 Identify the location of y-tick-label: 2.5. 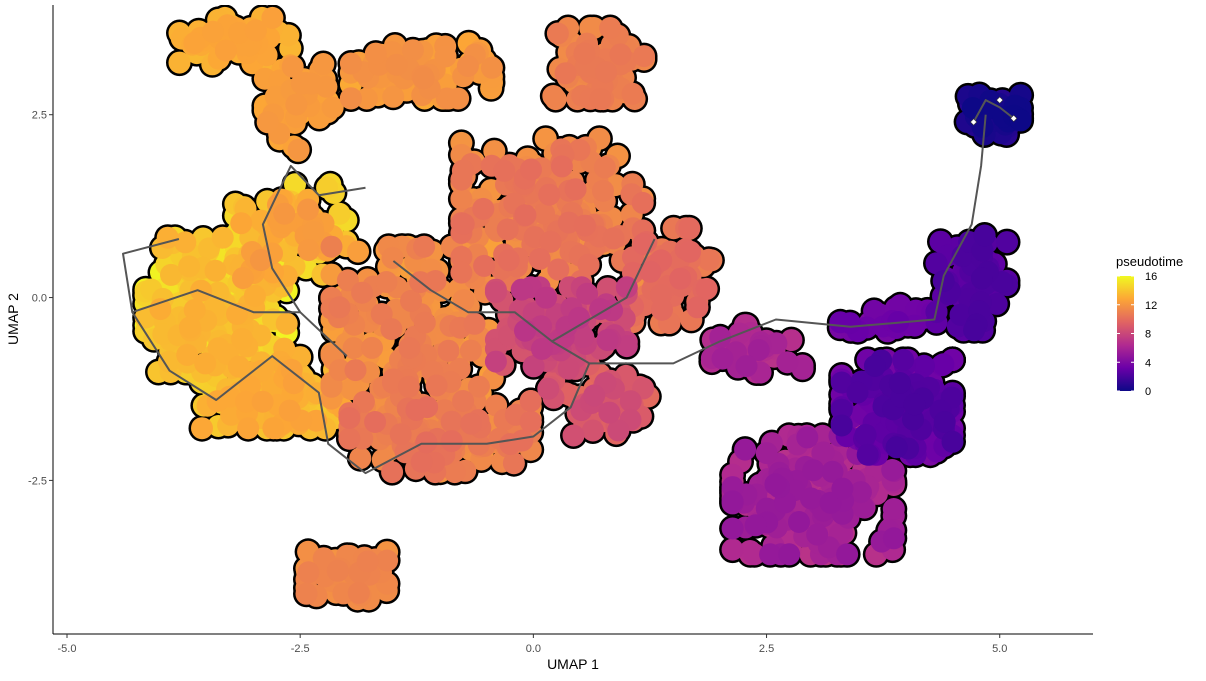
(39, 116).